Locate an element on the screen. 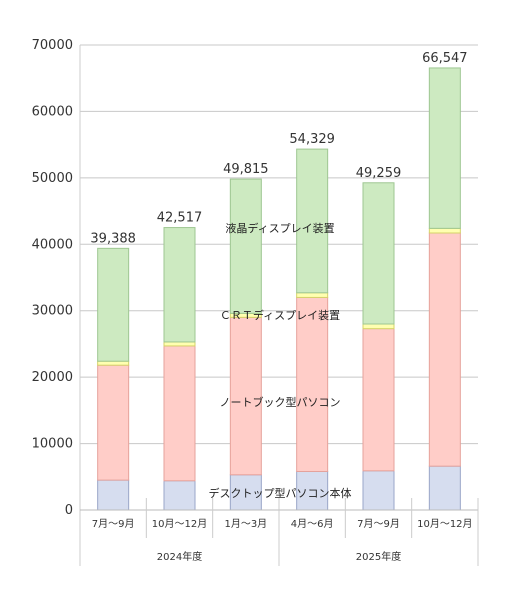 The image size is (505, 594). total-label: 66,547 is located at coordinates (445, 58).